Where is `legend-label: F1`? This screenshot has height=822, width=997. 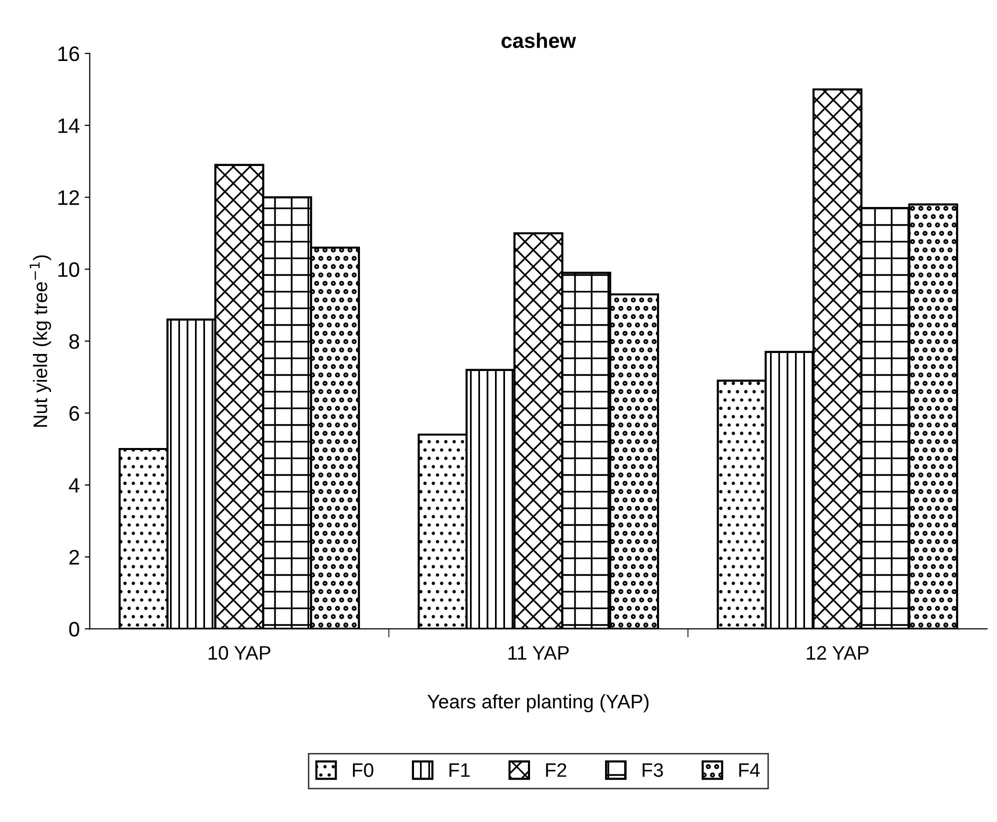
legend-label: F1 is located at coordinates (460, 770).